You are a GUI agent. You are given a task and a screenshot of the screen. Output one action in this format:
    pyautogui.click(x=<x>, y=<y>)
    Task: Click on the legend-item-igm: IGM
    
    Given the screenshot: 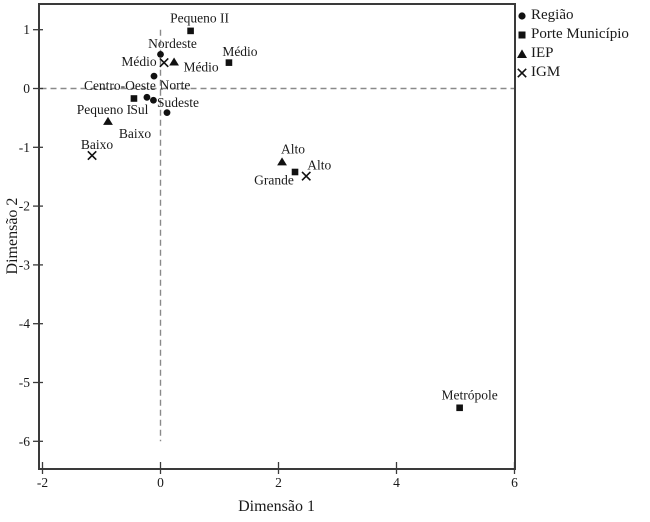 What is the action you would take?
    pyautogui.click(x=570, y=72)
    